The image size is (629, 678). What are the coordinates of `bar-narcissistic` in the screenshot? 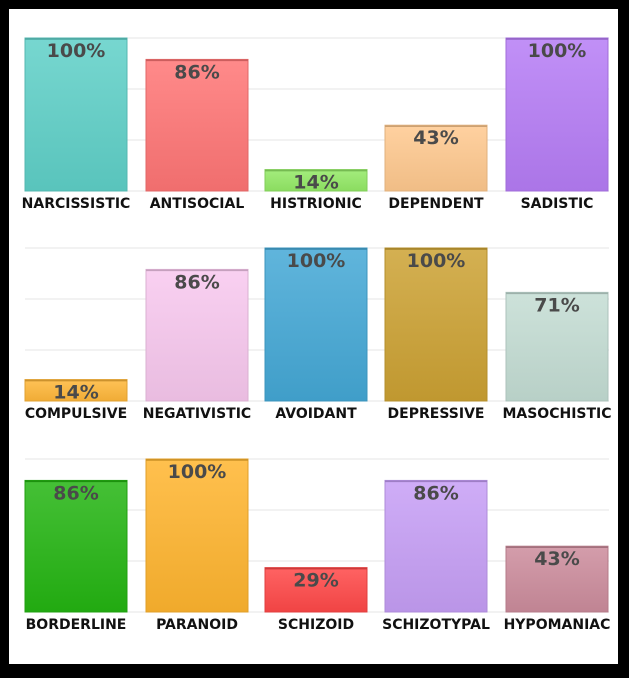 It's located at (76, 114).